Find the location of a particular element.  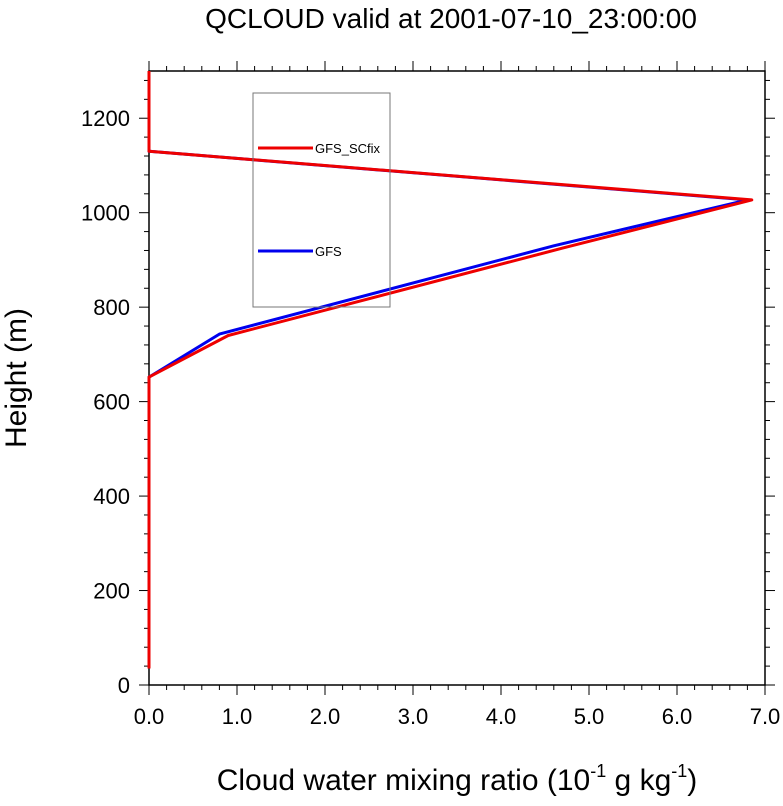

x-axis-label-base: Cloud water mixing ratio (10 is located at coordinates (404, 780).